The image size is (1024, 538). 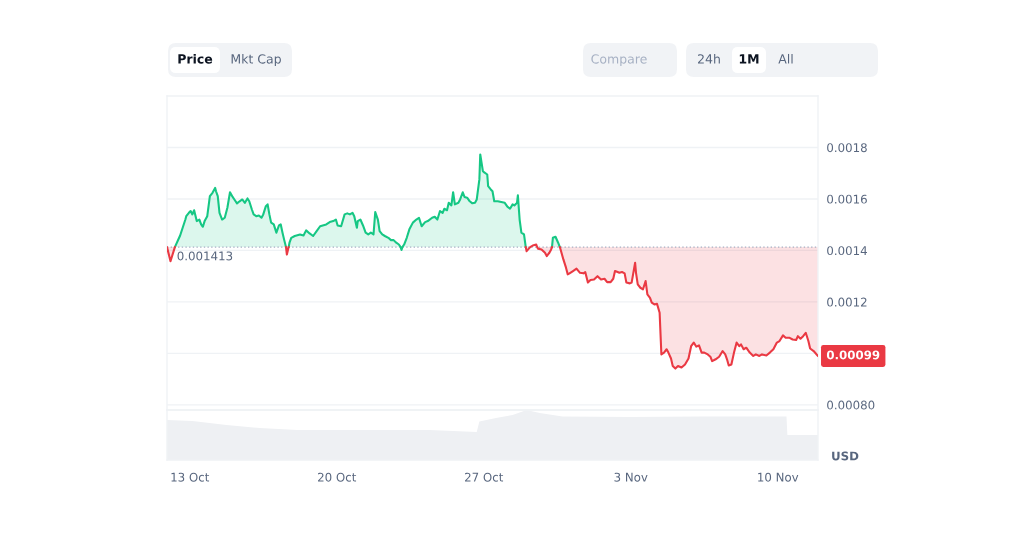 What do you see at coordinates (847, 251) in the screenshot?
I see `y-tick-label: 0.0014` at bounding box center [847, 251].